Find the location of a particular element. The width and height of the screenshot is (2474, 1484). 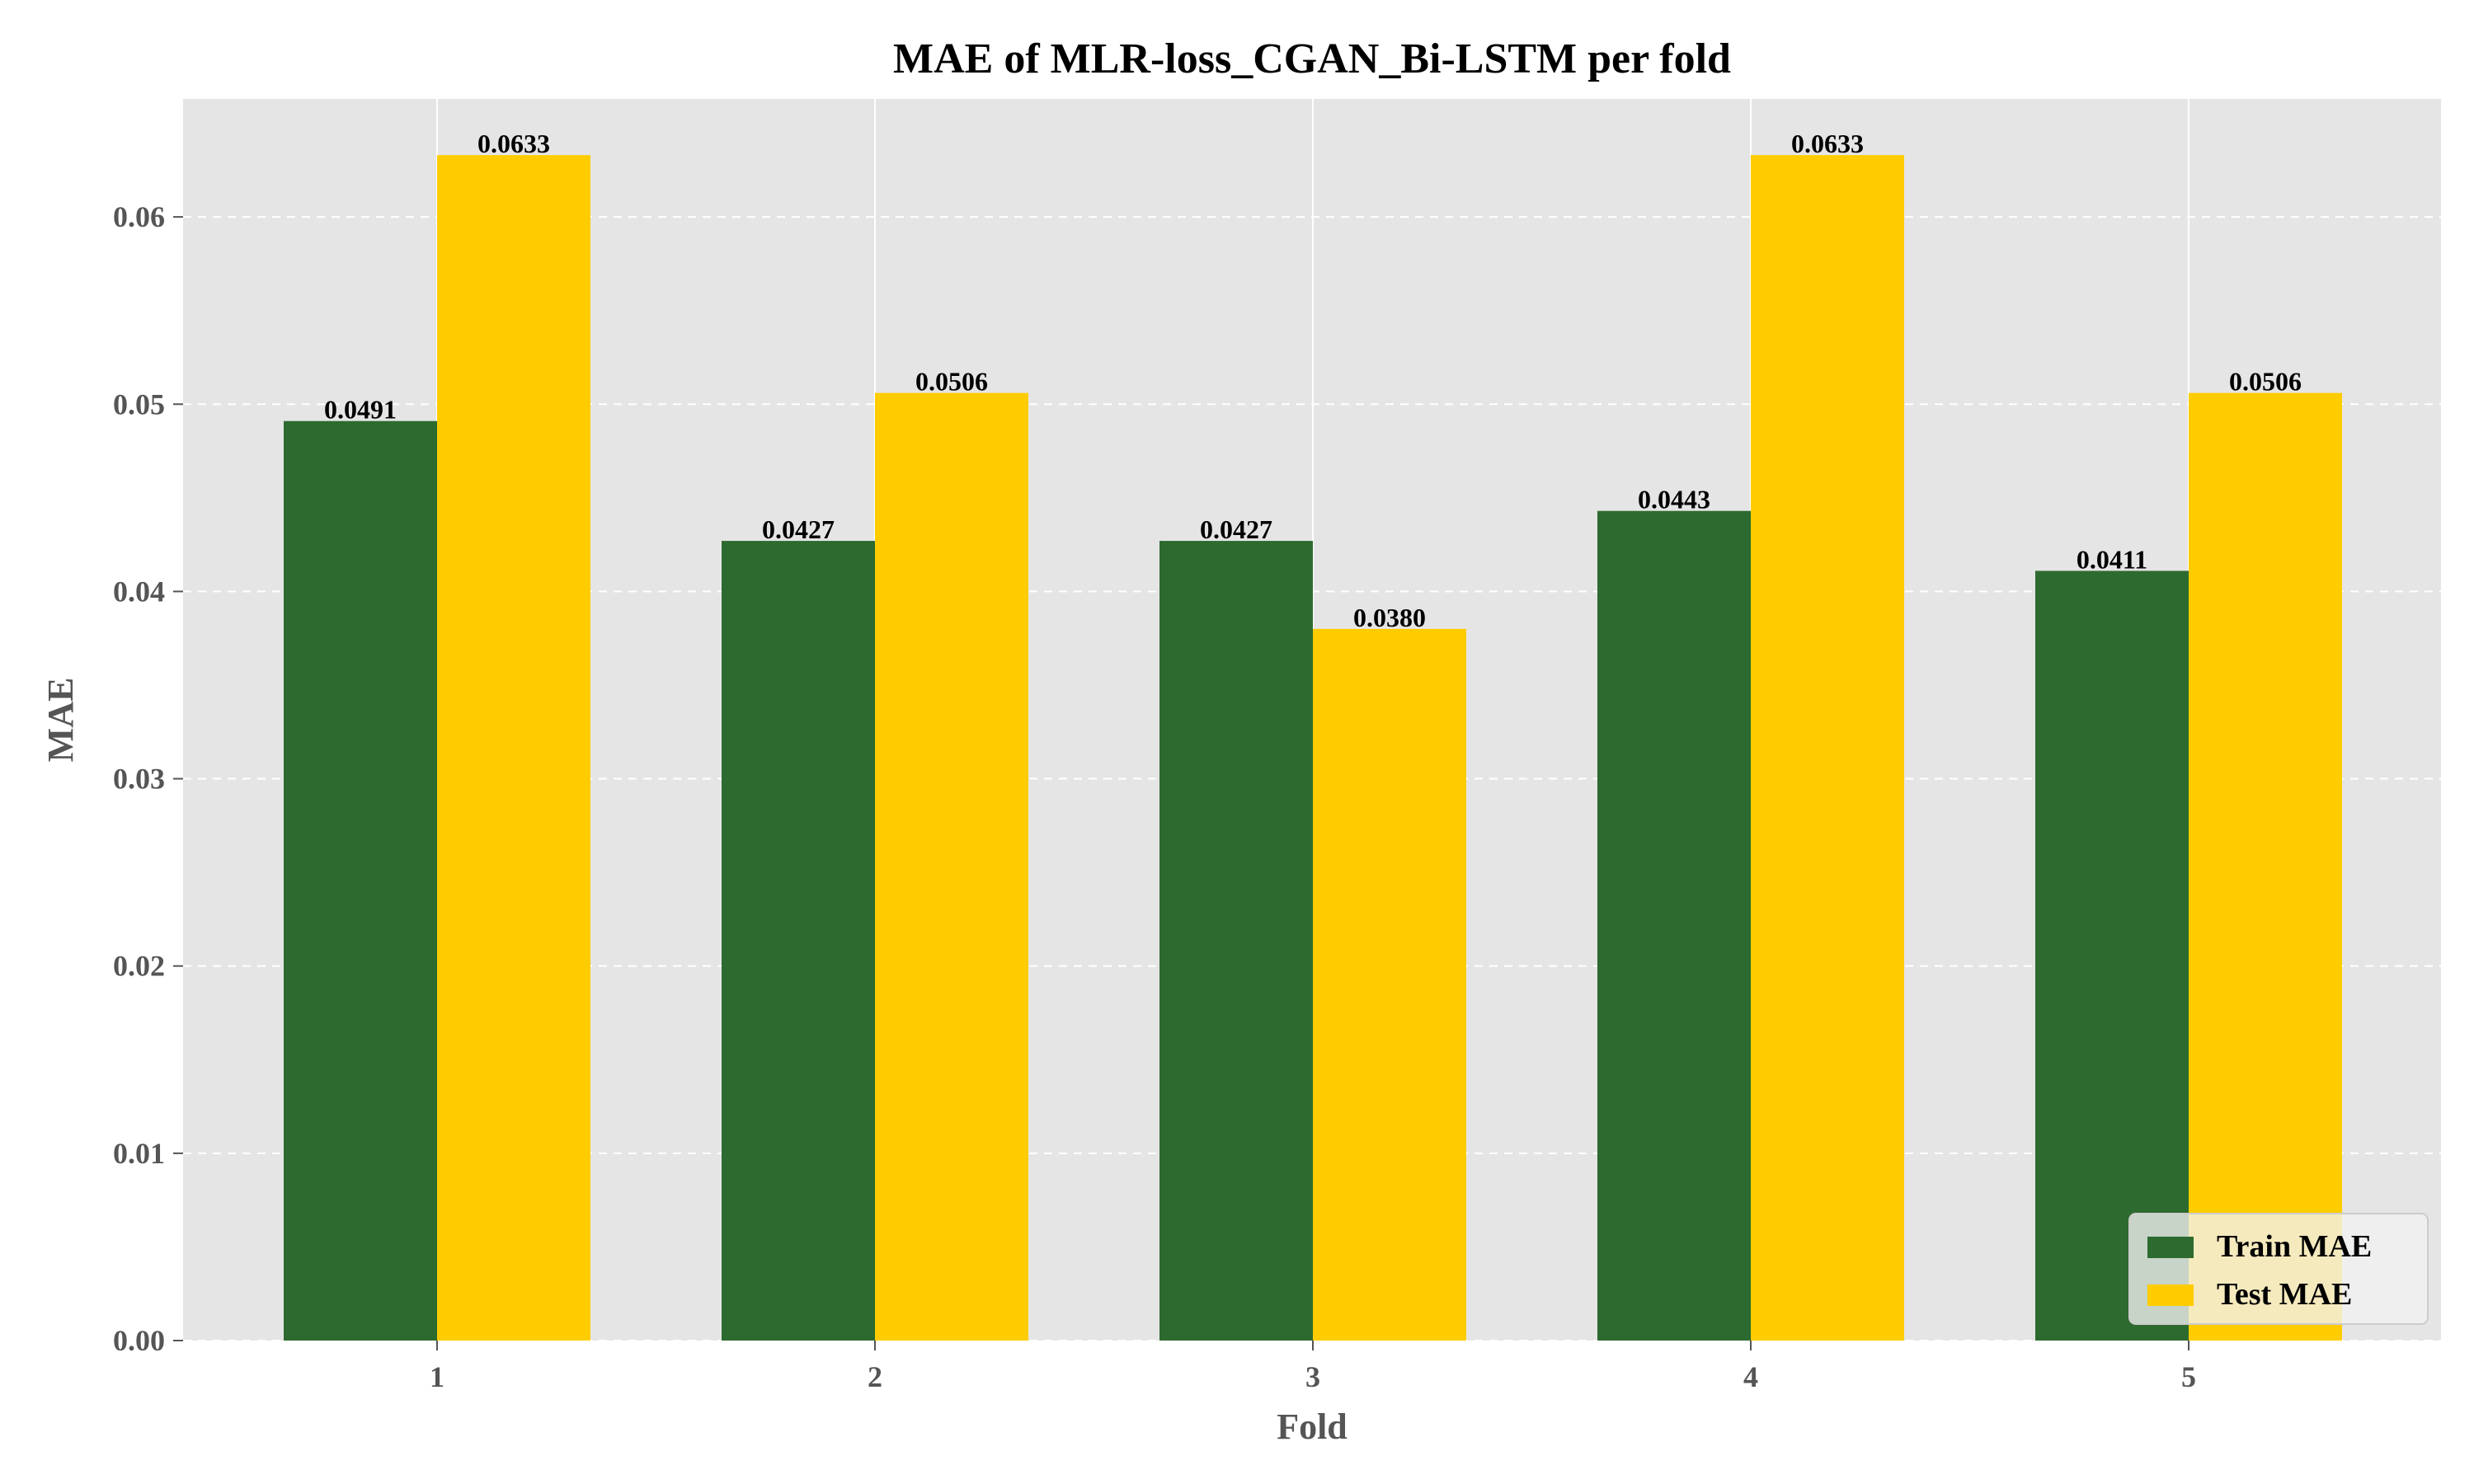

data-label: 0.0491 is located at coordinates (360, 410).